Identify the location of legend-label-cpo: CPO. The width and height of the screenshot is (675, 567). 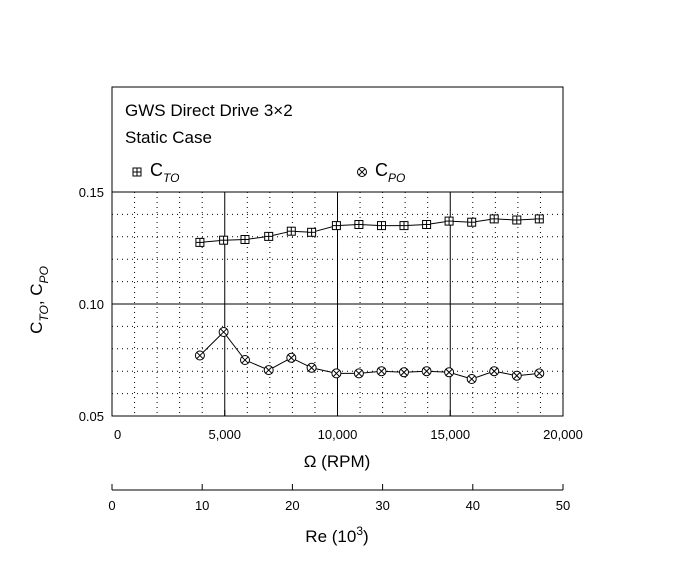
(390, 172).